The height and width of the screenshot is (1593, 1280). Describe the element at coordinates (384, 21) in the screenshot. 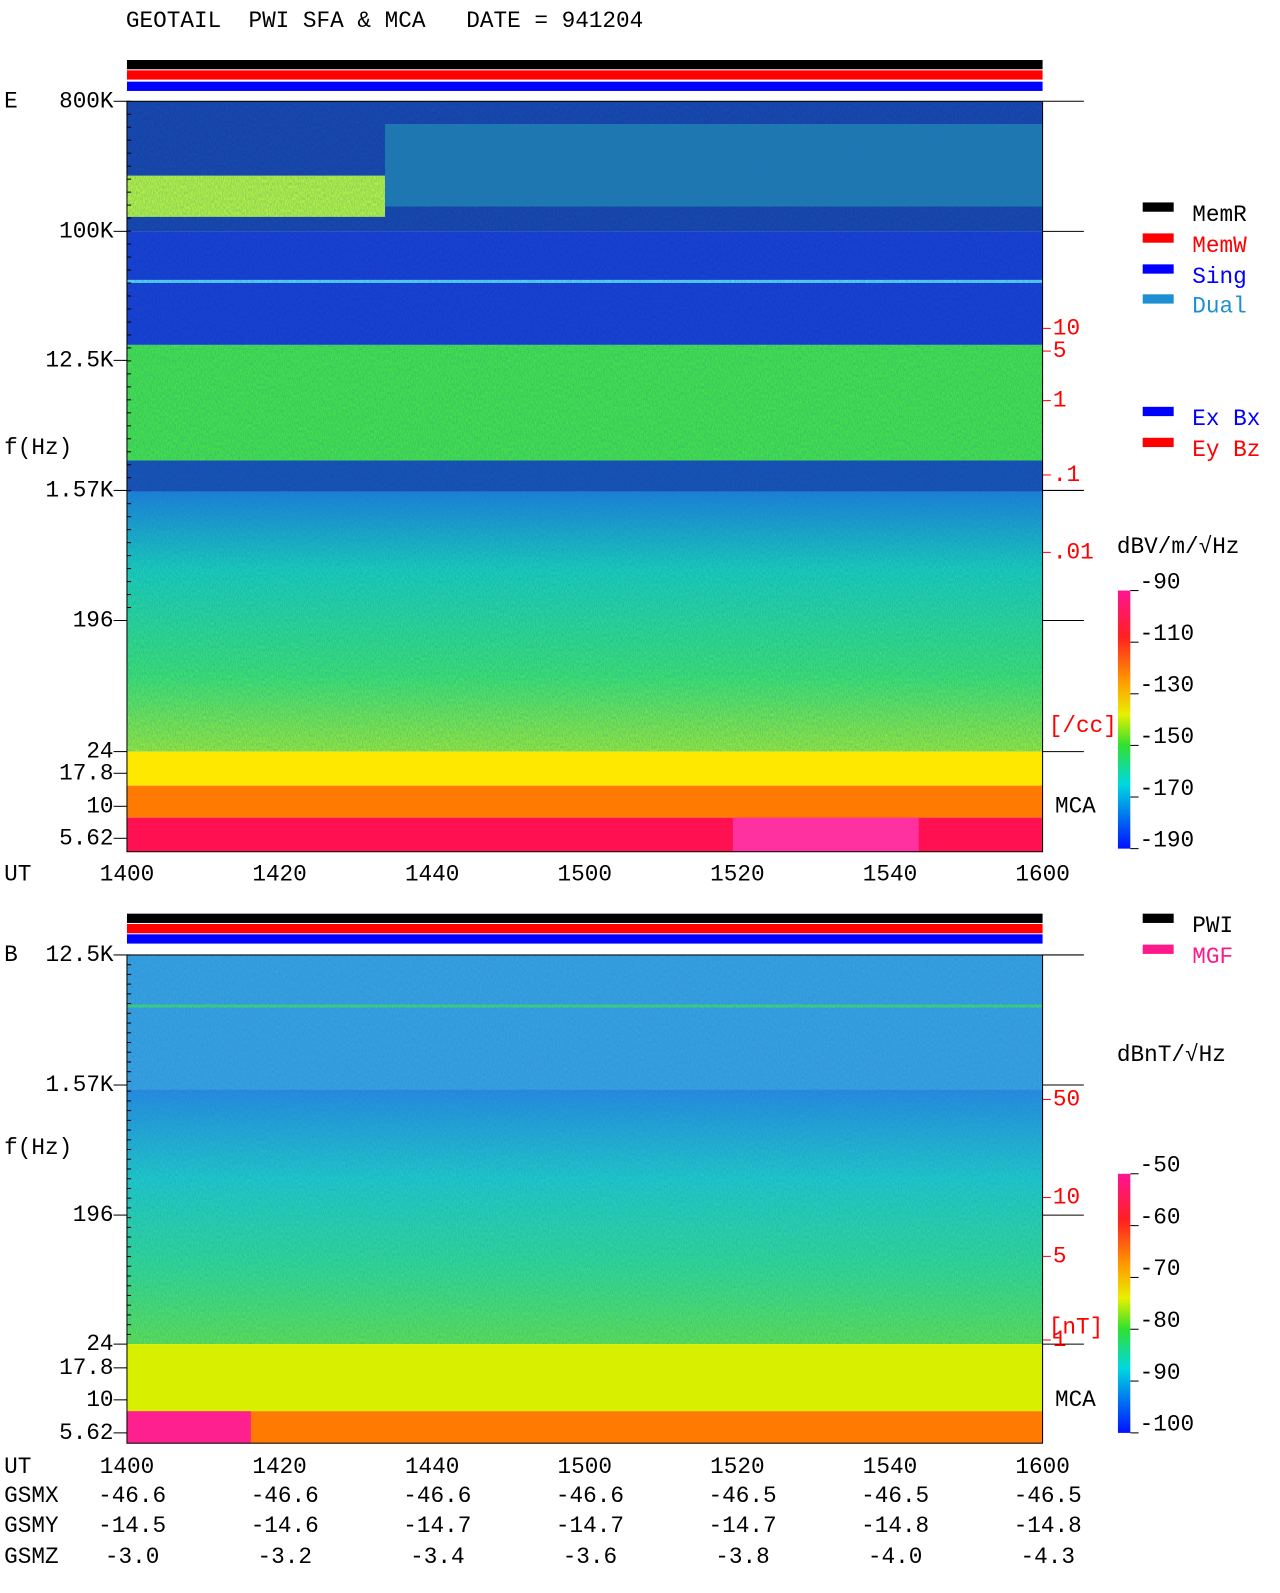

I see `title: GEOTAIL PWI SFA & MCA DATE = 941204` at that location.